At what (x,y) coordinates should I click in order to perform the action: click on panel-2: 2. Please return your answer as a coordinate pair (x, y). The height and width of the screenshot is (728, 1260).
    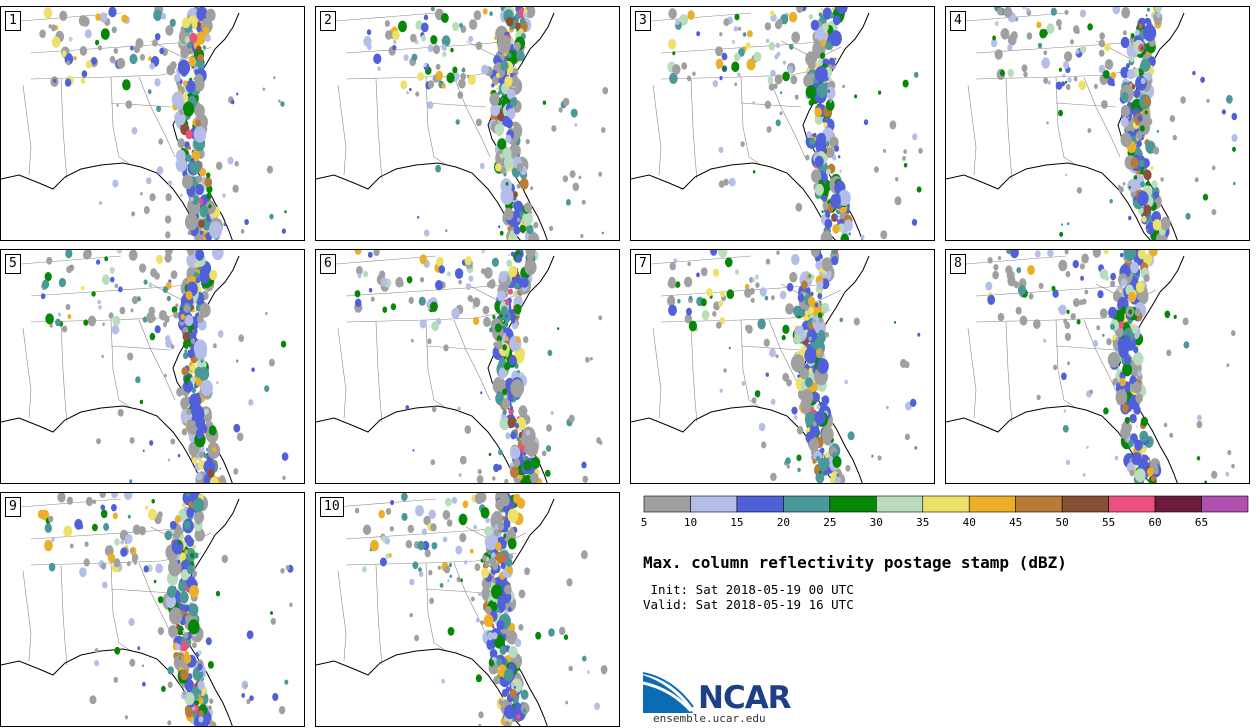
    Looking at the image, I should click on (467, 123).